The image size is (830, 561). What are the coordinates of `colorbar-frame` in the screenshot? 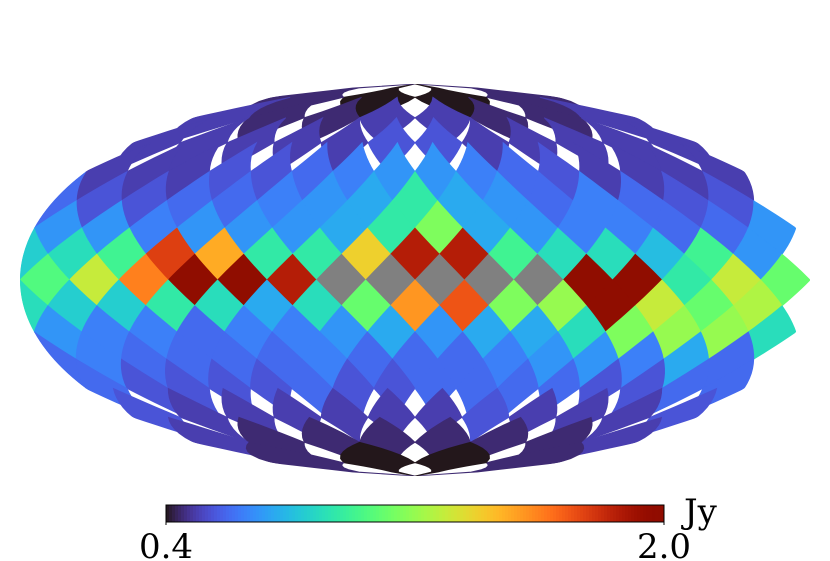 It's located at (415, 513).